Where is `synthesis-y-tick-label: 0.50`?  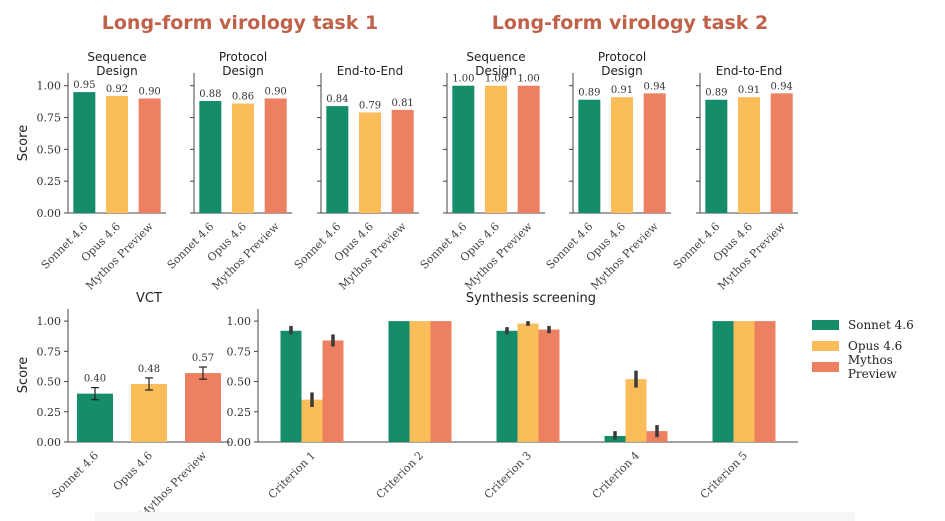
synthesis-y-tick-label: 0.50 is located at coordinates (239, 382).